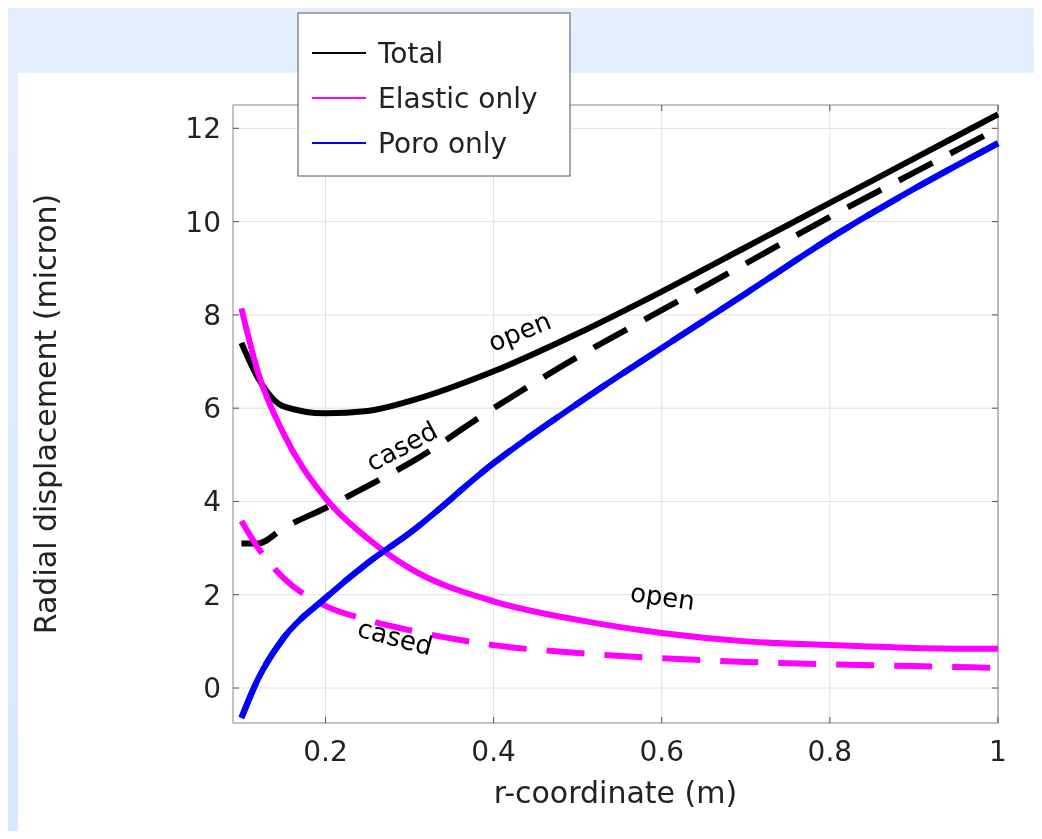 Image resolution: width=1042 pixels, height=839 pixels. Describe the element at coordinates (212, 315) in the screenshot. I see `y-tick-label: 8` at that location.